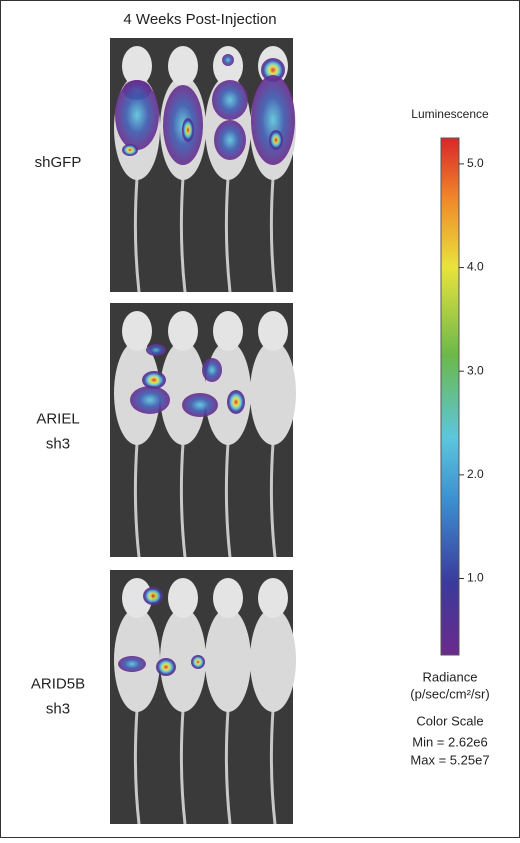 The image size is (520, 843). Describe the element at coordinates (475, 370) in the screenshot. I see `colorbar-tick-label: 3.0` at that location.